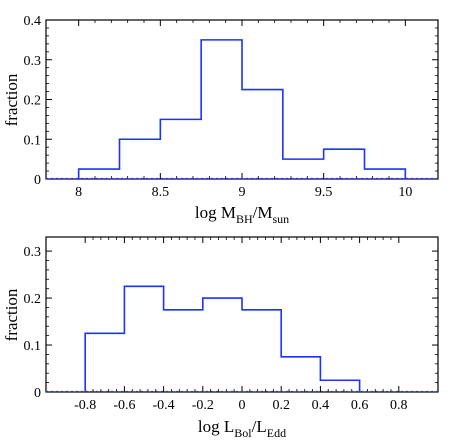  Describe the element at coordinates (281, 405) in the screenshot. I see `x-tick-label: 0.2` at that location.